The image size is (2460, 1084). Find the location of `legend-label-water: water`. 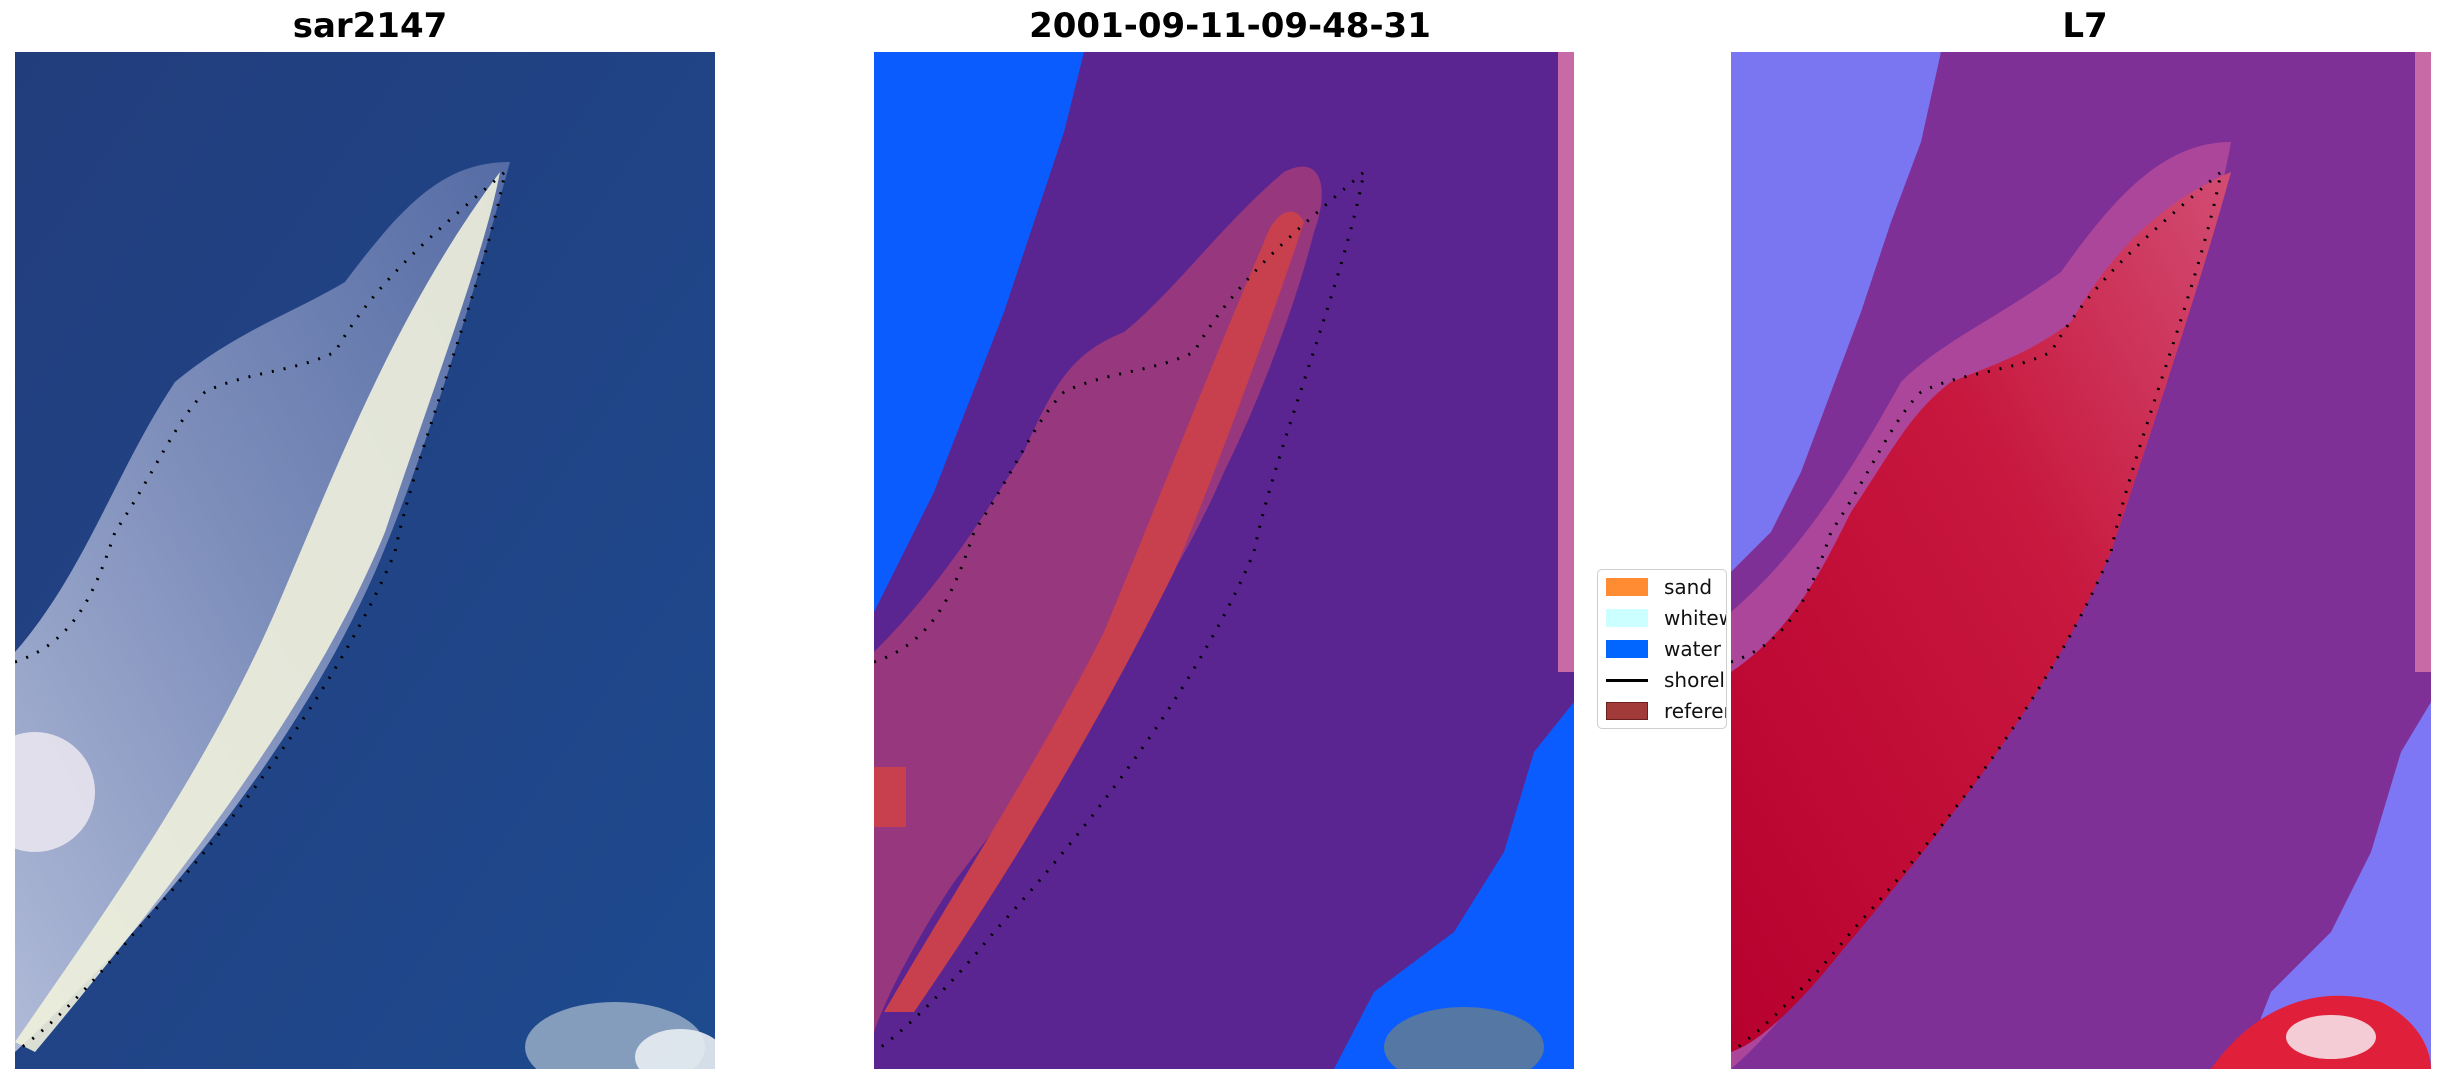

legend-label-water: water is located at coordinates (1692, 649).